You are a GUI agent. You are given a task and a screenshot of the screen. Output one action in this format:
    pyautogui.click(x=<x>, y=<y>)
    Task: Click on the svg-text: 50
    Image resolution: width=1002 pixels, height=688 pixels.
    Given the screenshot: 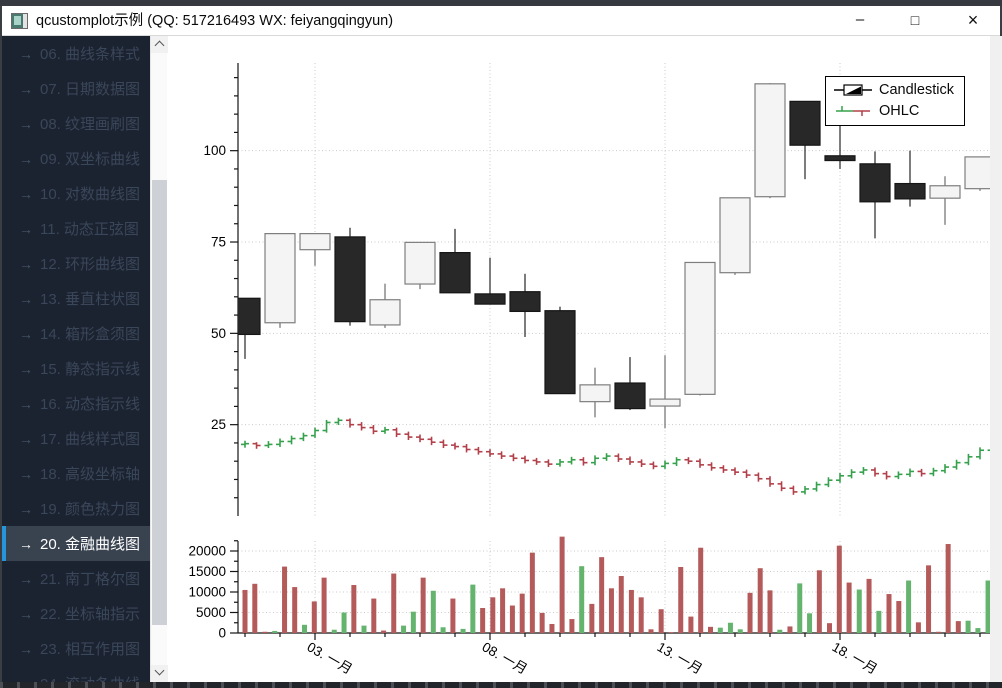 What is the action you would take?
    pyautogui.click(x=218, y=333)
    